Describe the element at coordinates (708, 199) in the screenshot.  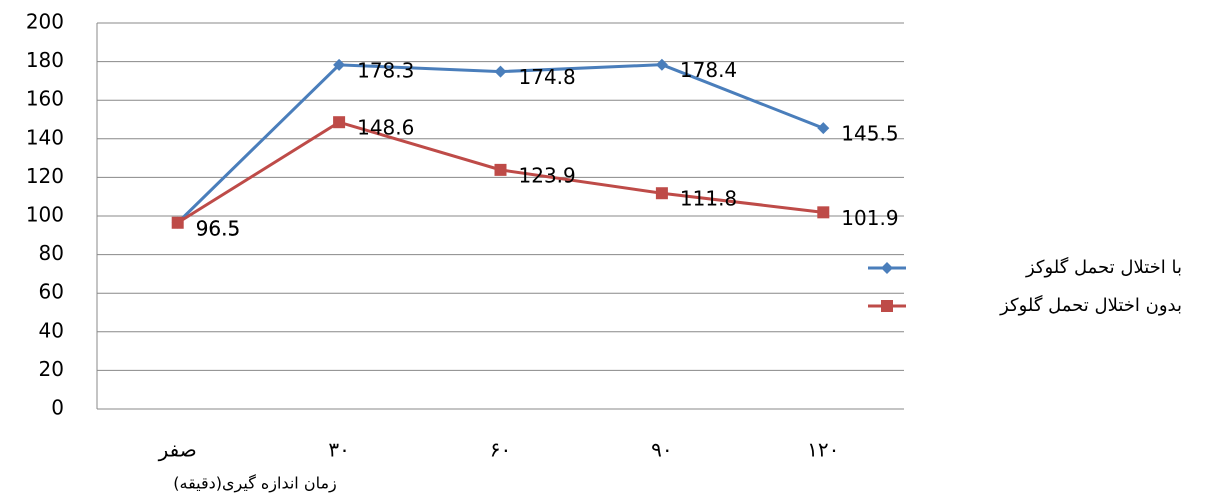
I see `data-label: 111.8` at that location.